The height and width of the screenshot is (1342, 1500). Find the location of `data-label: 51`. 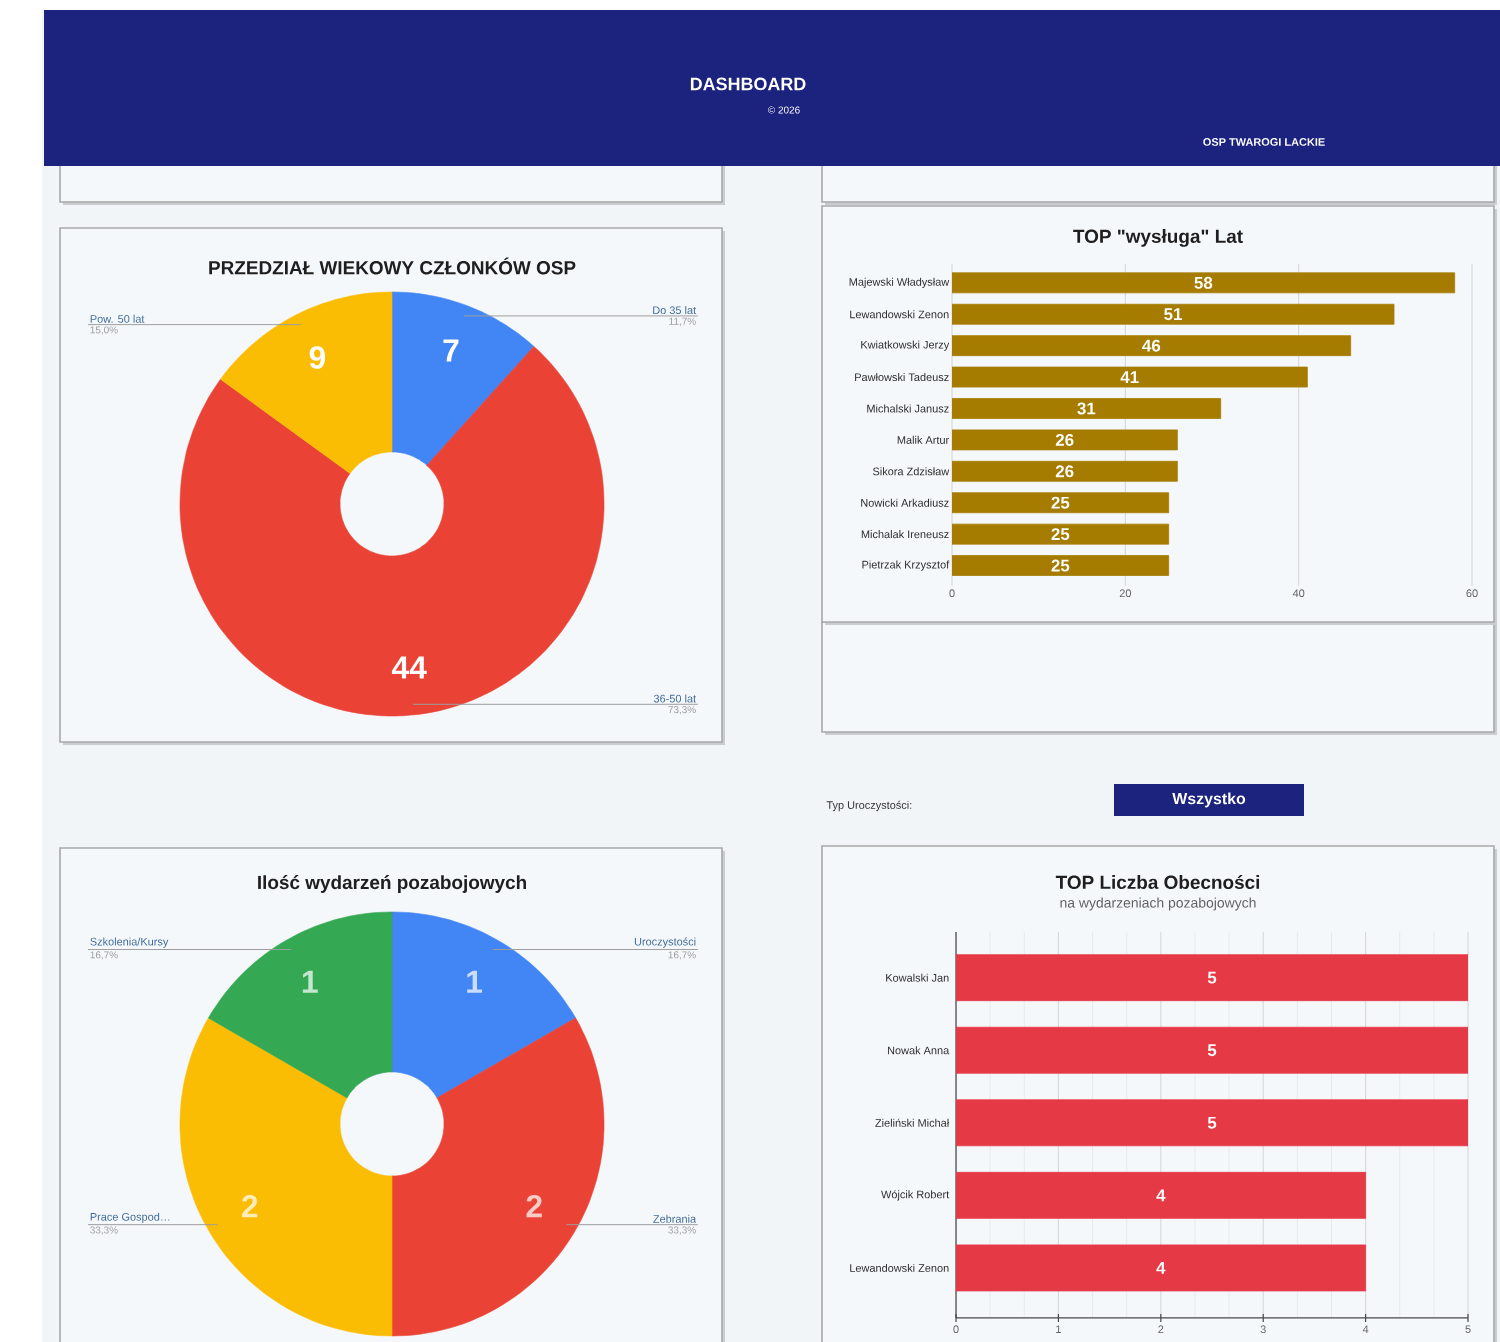

data-label: 51 is located at coordinates (1173, 314).